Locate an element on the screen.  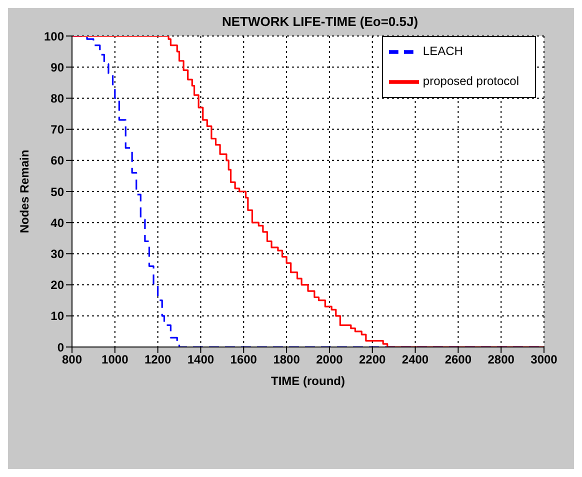
chart-title: NETWORK LIFE-TIME (Eo=0.5J) is located at coordinates (320, 21).